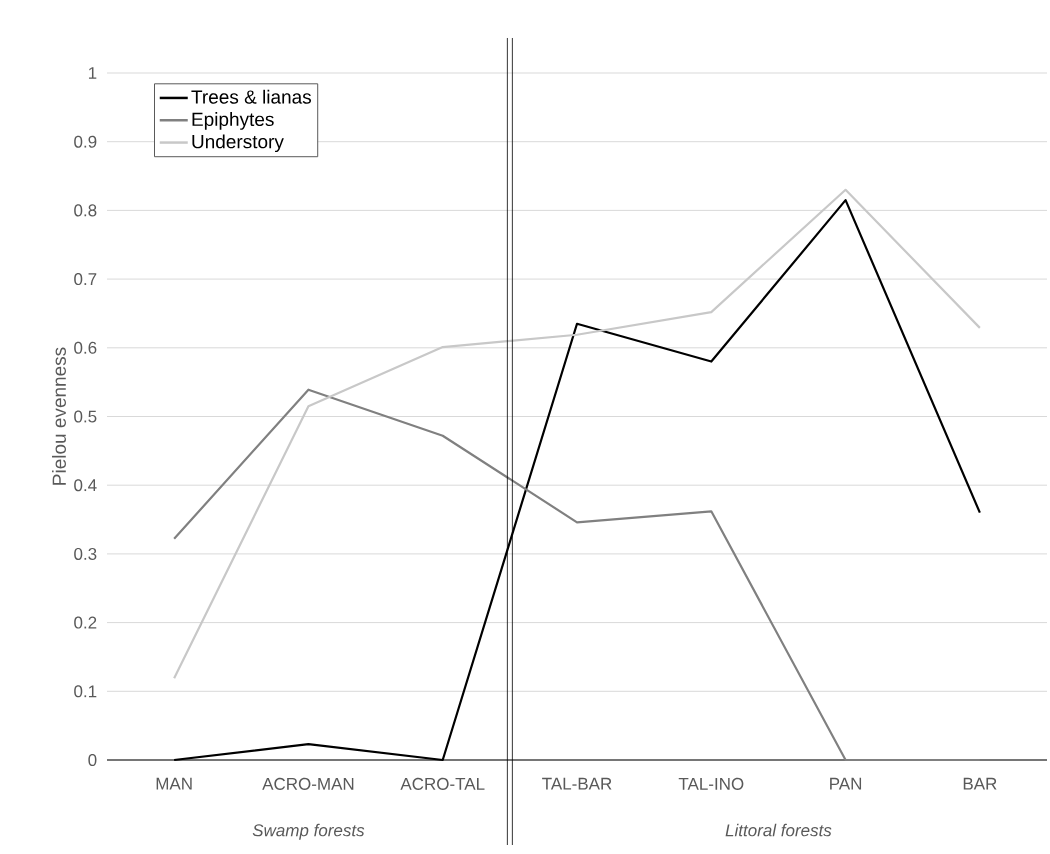 This screenshot has width=1050, height=854. I want to click on text: Swamp forests, so click(308, 831).